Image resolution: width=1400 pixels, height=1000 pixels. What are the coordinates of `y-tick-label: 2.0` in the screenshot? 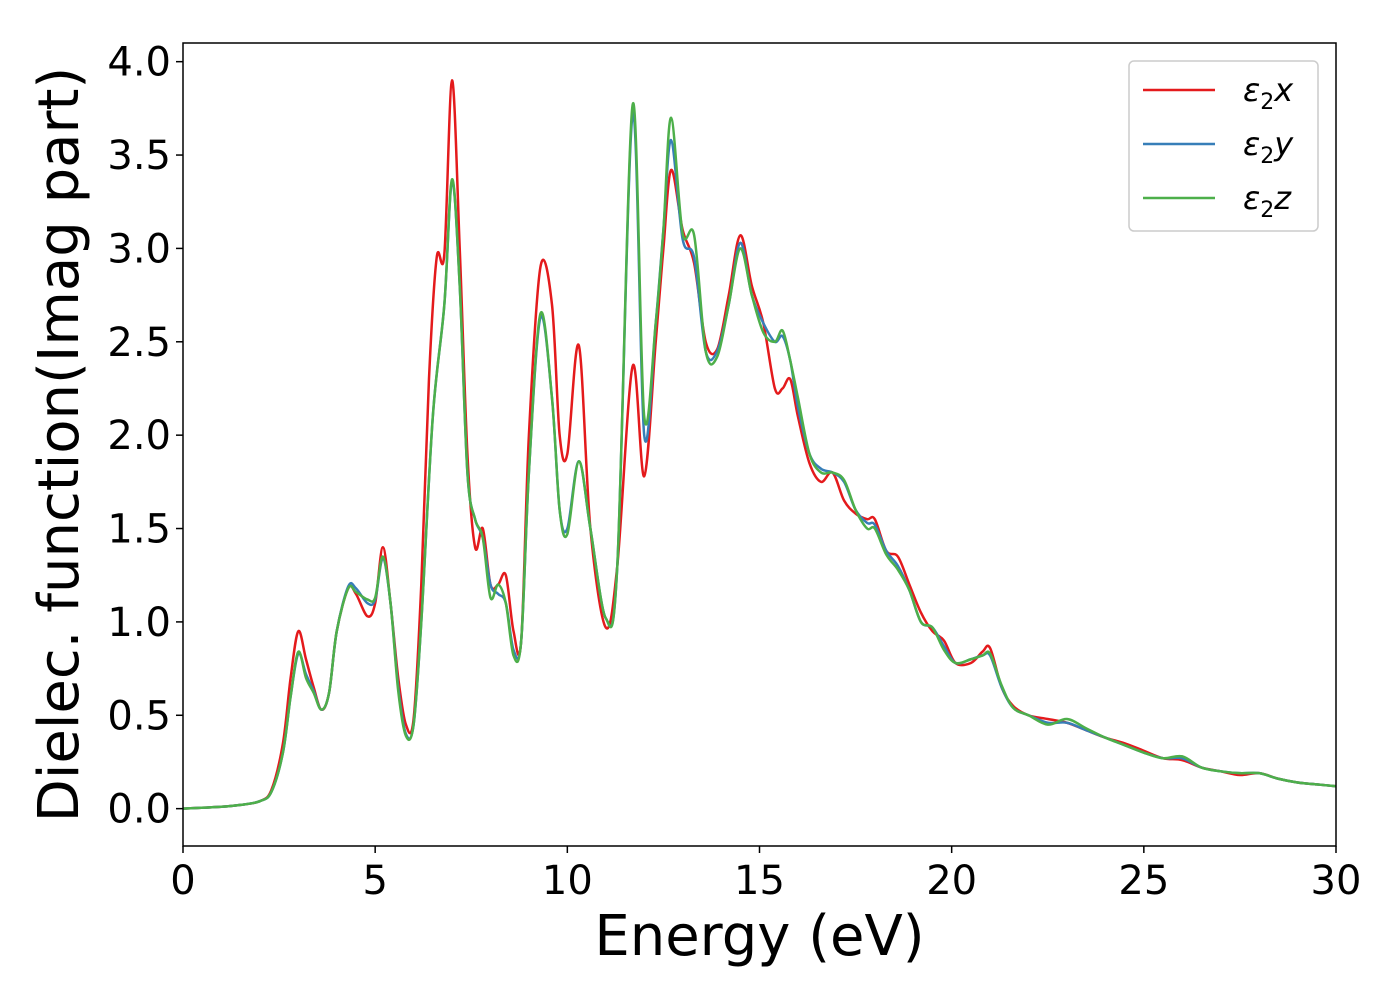 It's located at (139, 436).